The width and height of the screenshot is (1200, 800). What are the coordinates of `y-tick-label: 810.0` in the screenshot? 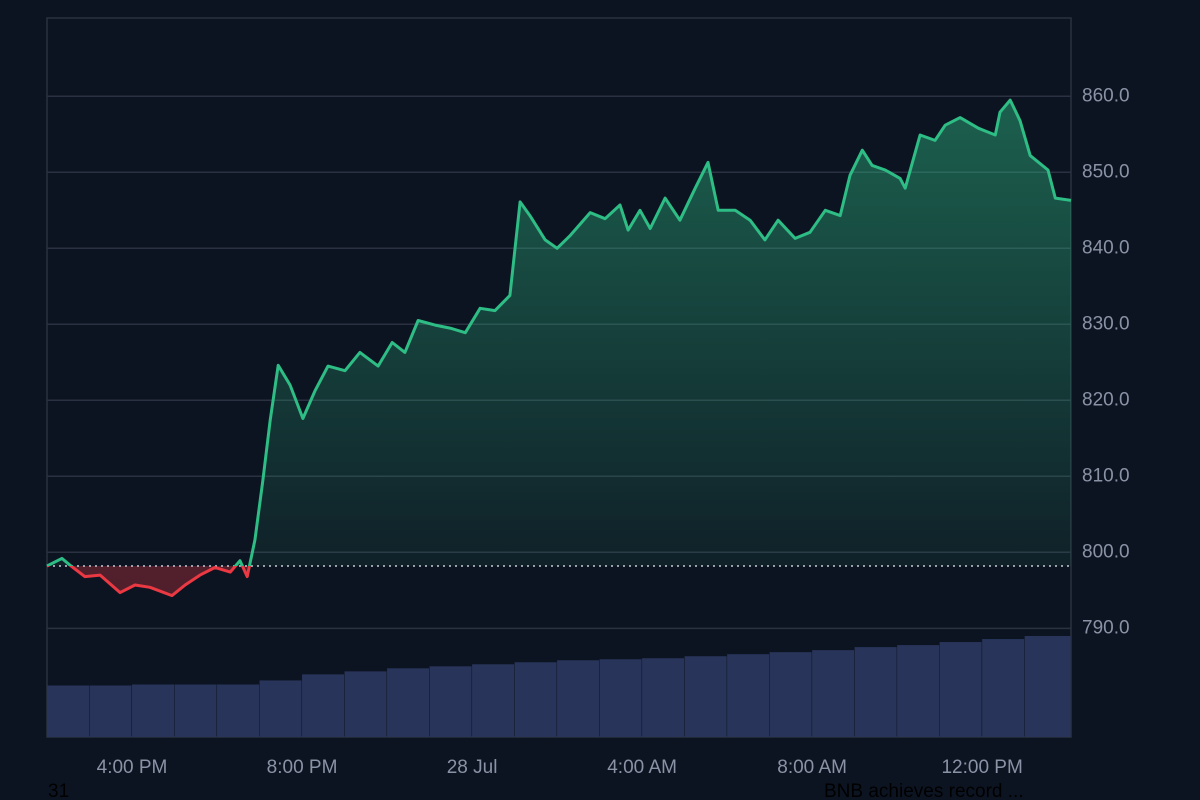 It's located at (1106, 475).